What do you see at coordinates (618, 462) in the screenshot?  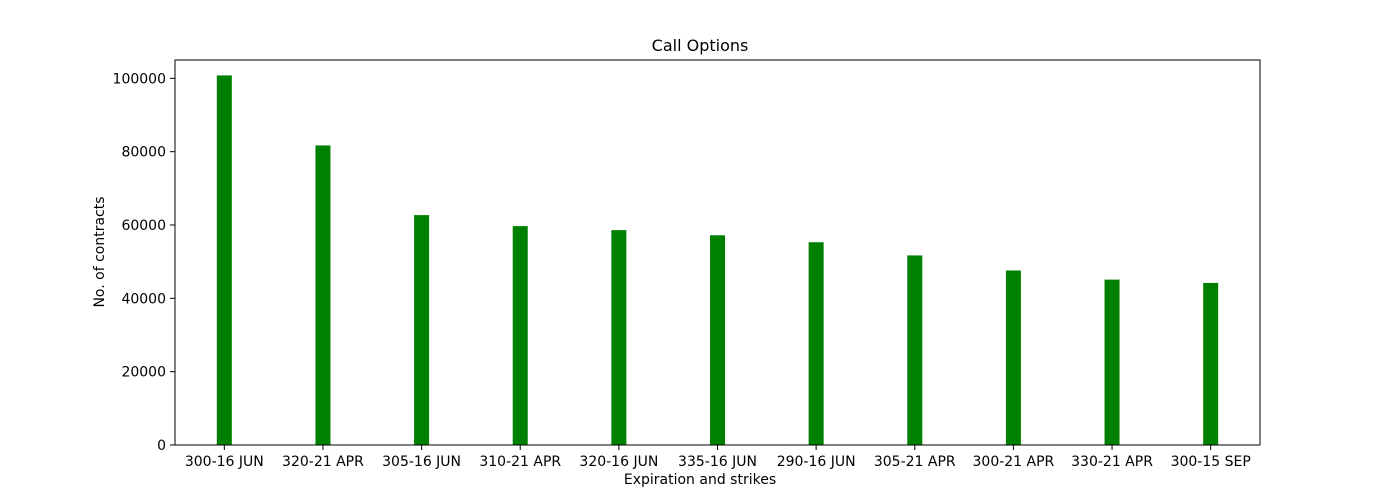 I see `x-tick-label: 320-16 JUN` at bounding box center [618, 462].